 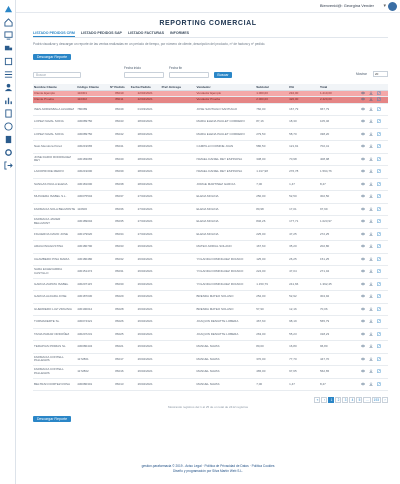 I want to click on tab-informes: INFORMES, so click(x=179, y=33).